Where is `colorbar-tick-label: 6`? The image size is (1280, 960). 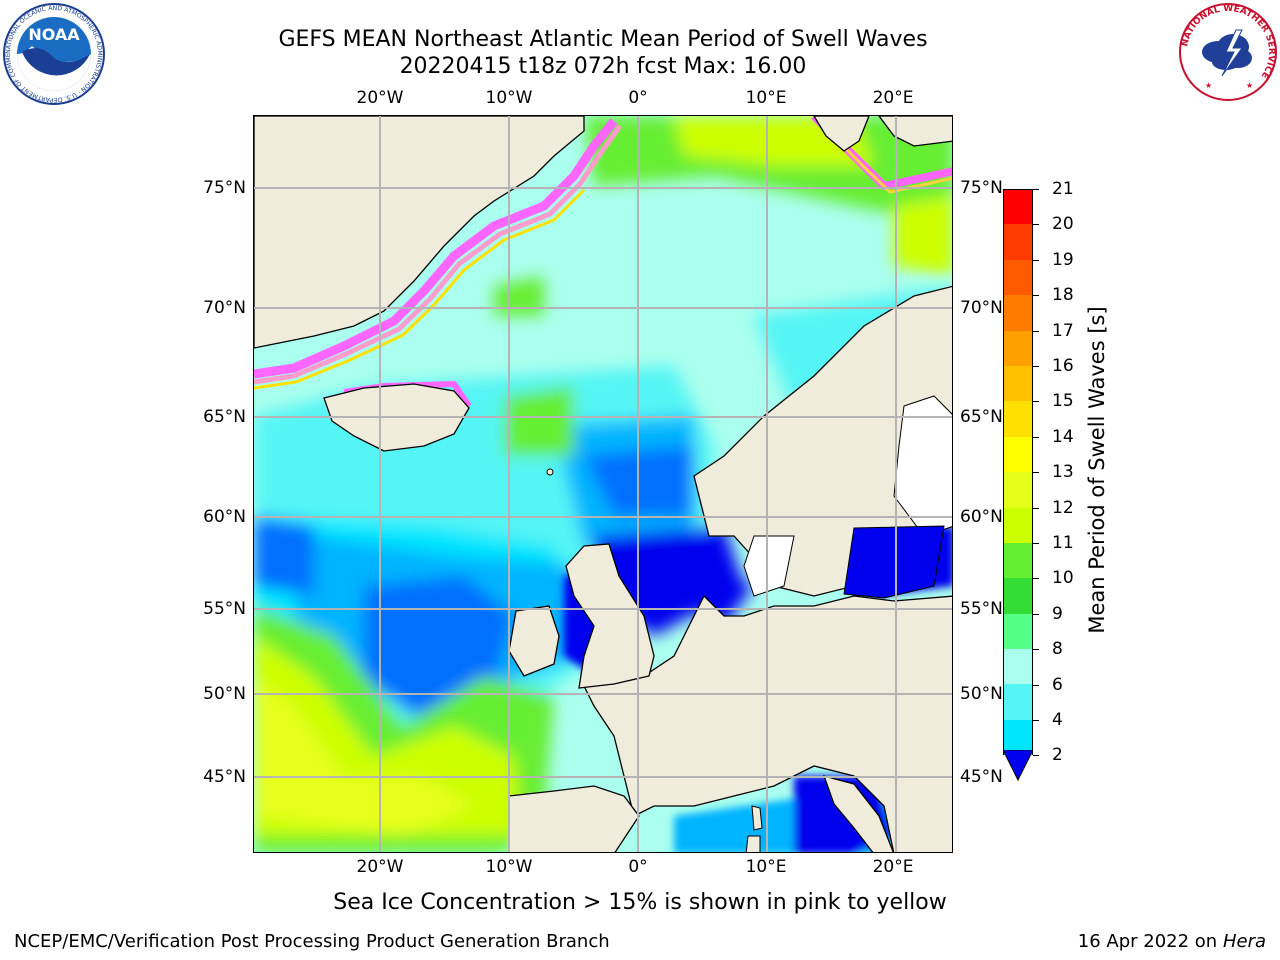 colorbar-tick-label: 6 is located at coordinates (1057, 684).